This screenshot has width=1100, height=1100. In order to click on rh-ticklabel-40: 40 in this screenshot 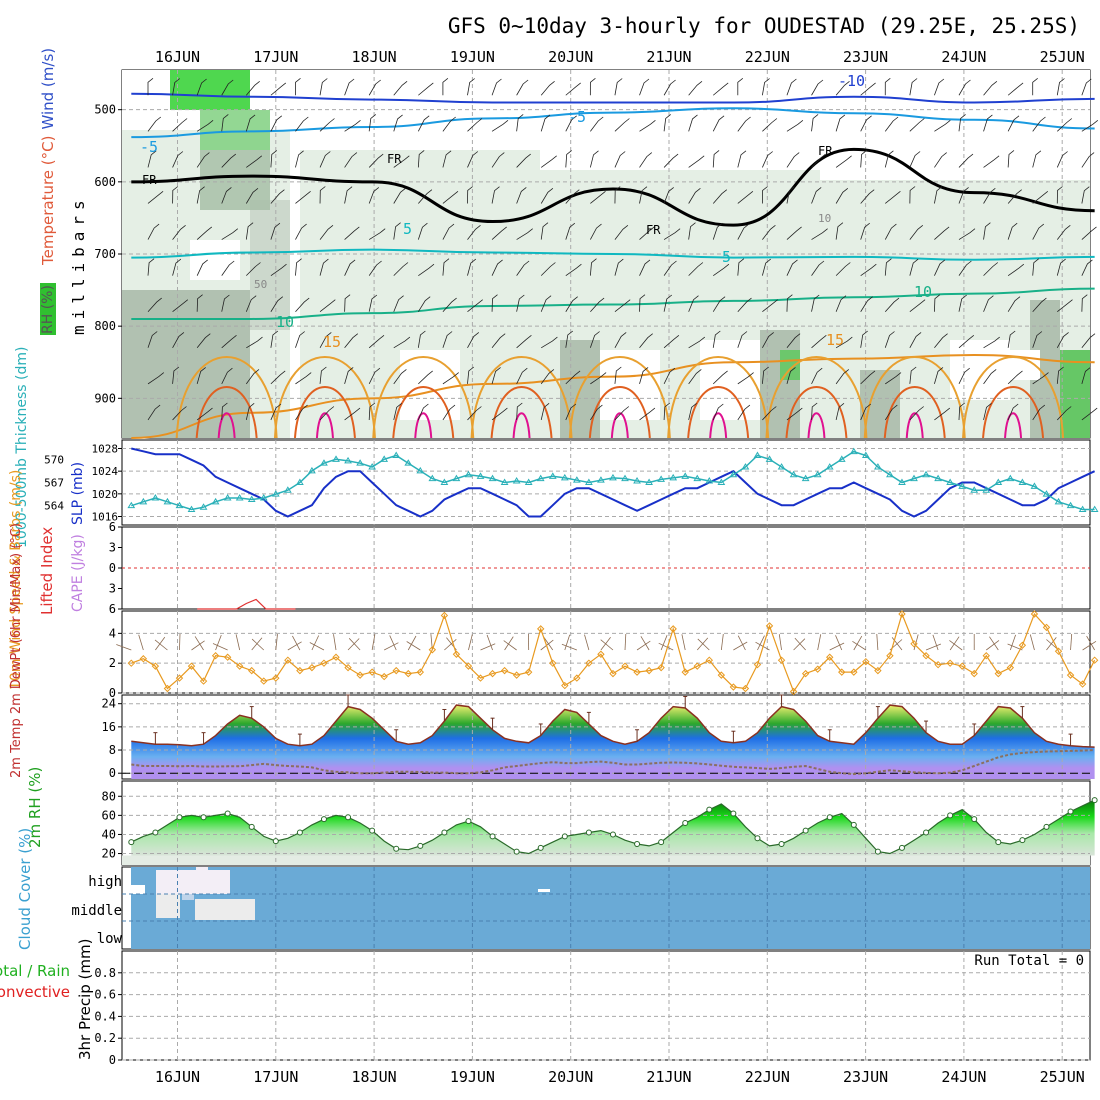, I will do `click(109, 834)`.